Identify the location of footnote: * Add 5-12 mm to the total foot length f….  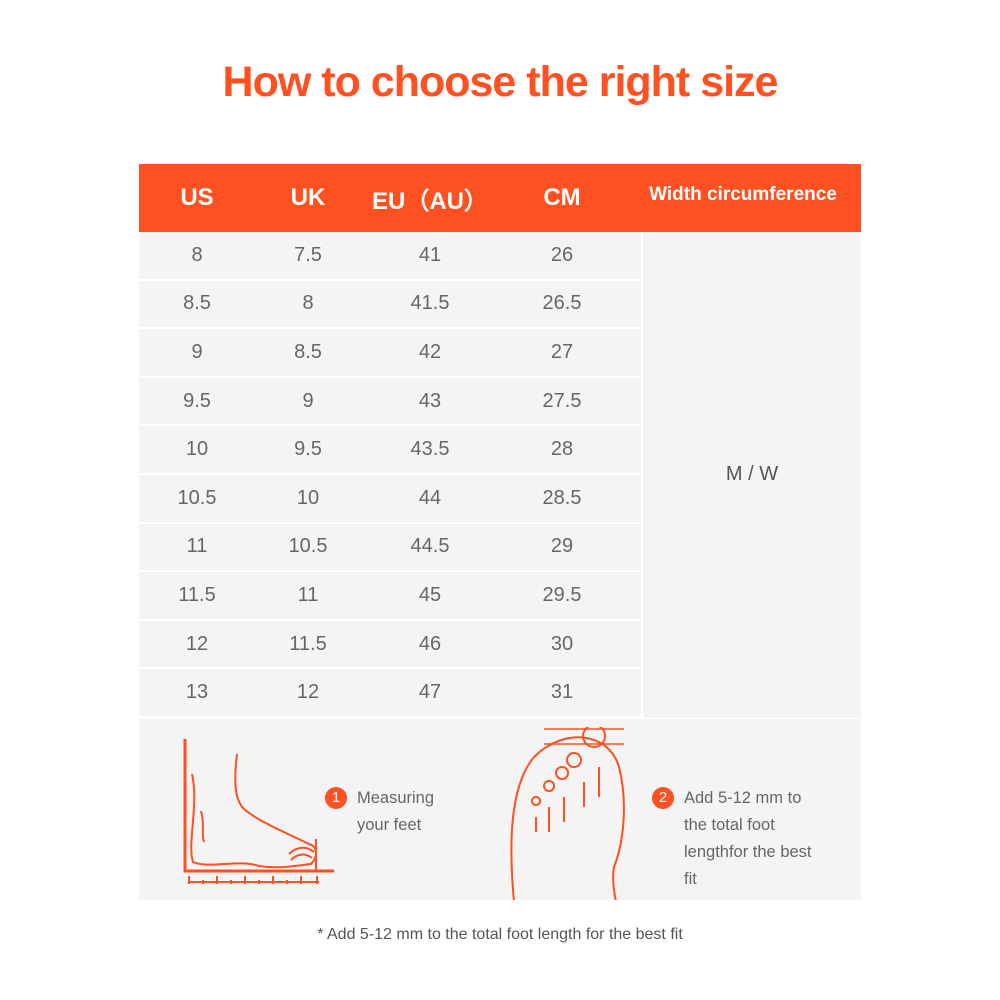
(500, 934).